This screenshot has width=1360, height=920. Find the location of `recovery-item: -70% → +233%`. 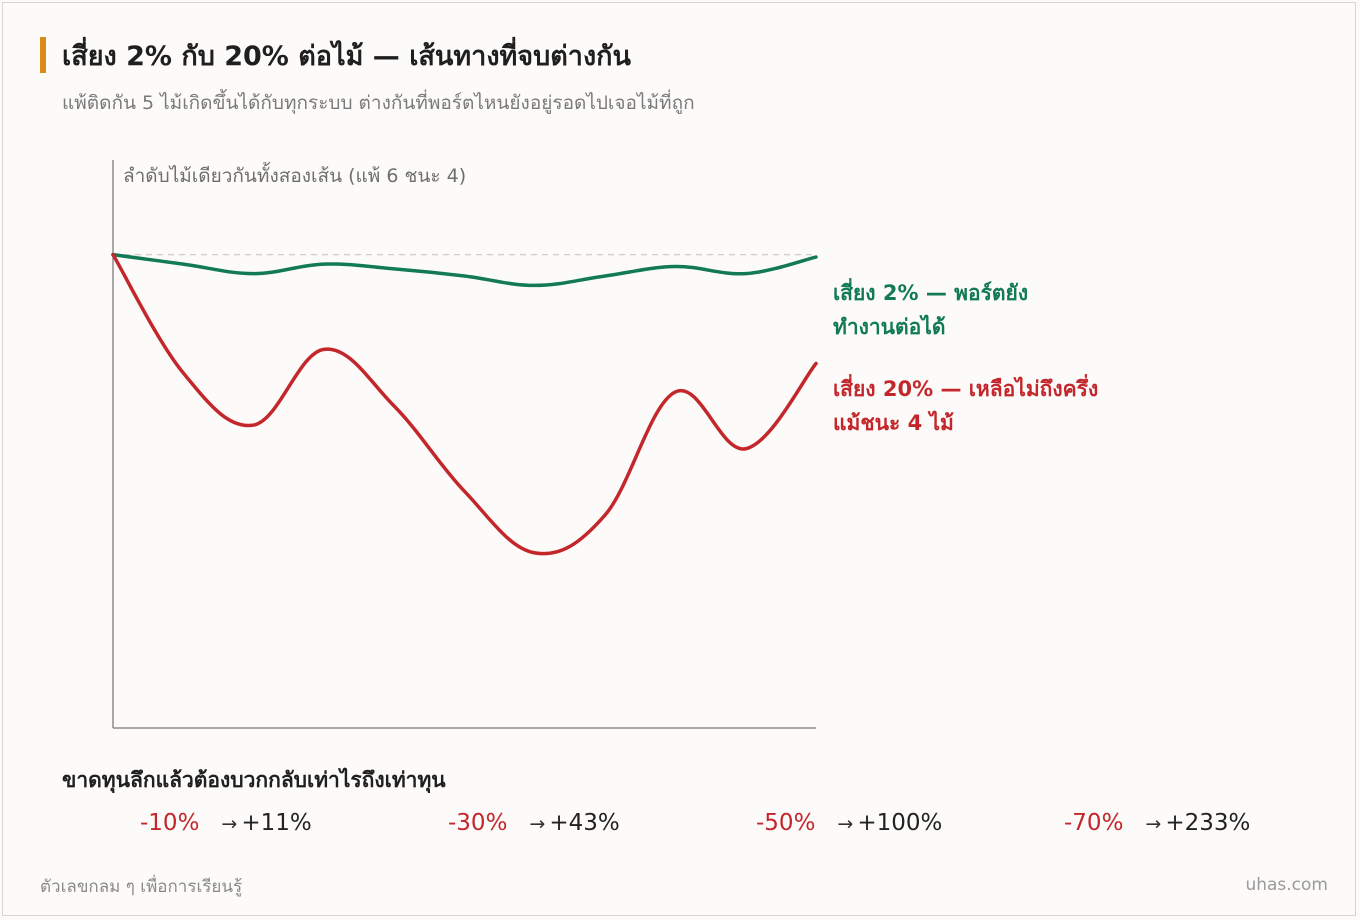

recovery-item: -70% → +233% is located at coordinates (1157, 823).